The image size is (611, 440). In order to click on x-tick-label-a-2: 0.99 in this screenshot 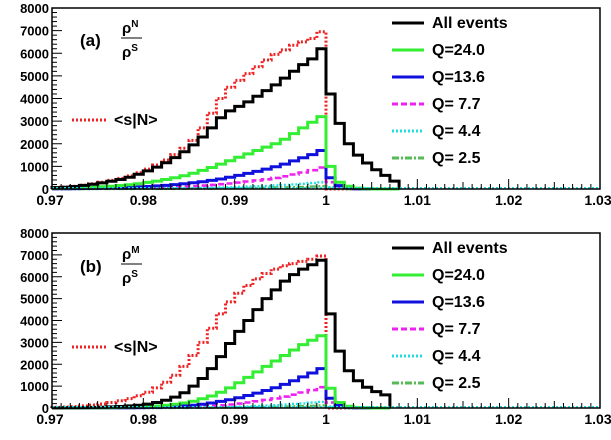, I will do `click(234, 200)`.